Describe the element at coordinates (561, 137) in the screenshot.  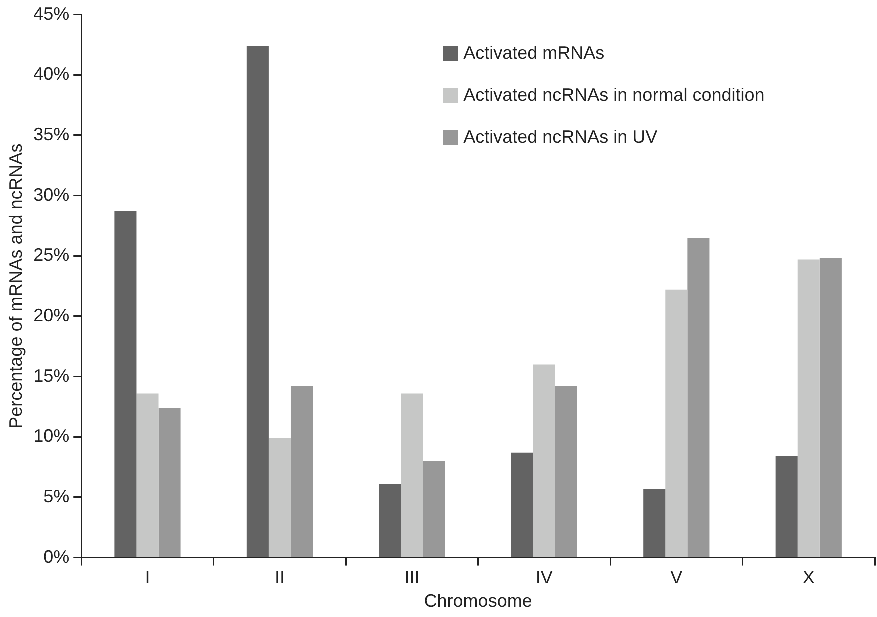
I see `legend-label: Activated ncRNAs in UV` at that location.